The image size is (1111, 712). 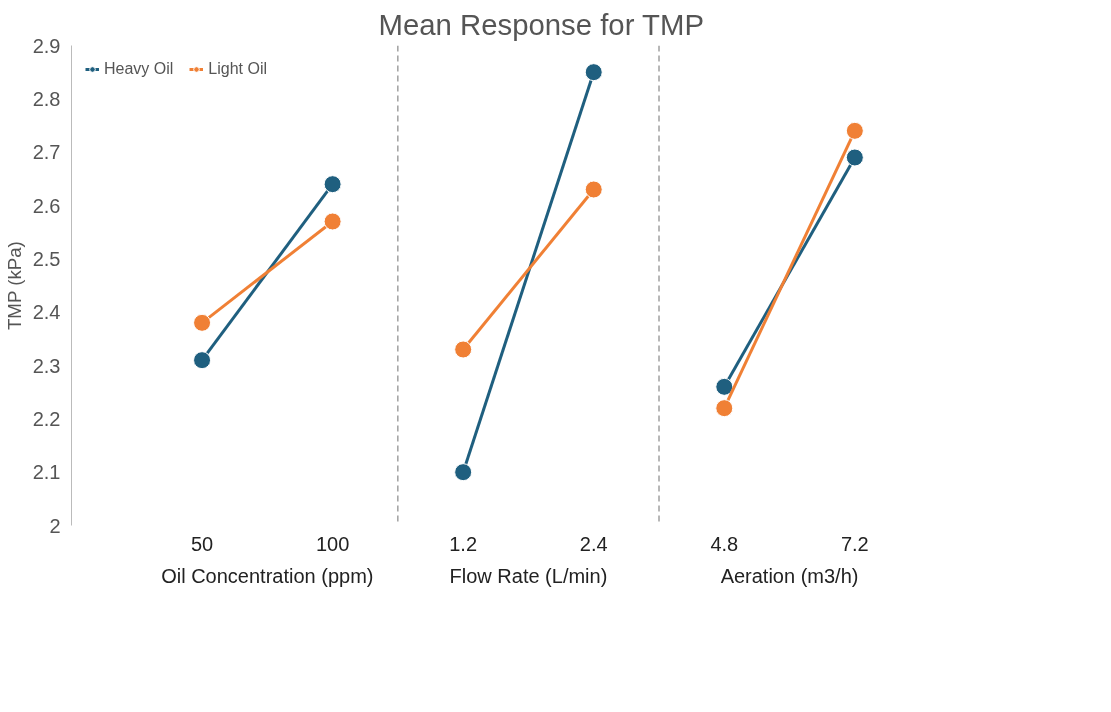 What do you see at coordinates (46, 418) in the screenshot?
I see `y-tick-label: 2.2` at bounding box center [46, 418].